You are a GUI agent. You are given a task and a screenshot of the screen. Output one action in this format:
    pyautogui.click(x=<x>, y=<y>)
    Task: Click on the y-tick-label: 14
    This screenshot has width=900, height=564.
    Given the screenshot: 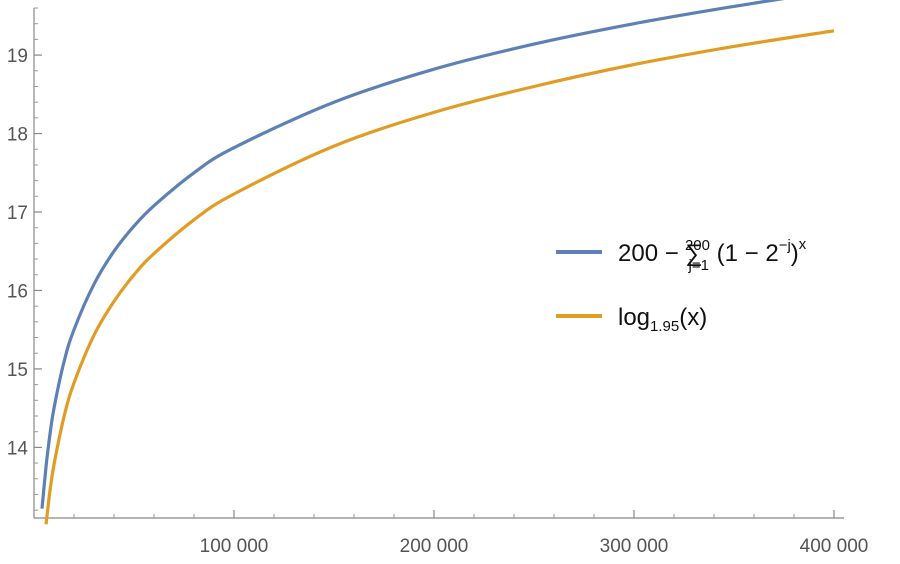 What is the action you would take?
    pyautogui.click(x=18, y=448)
    